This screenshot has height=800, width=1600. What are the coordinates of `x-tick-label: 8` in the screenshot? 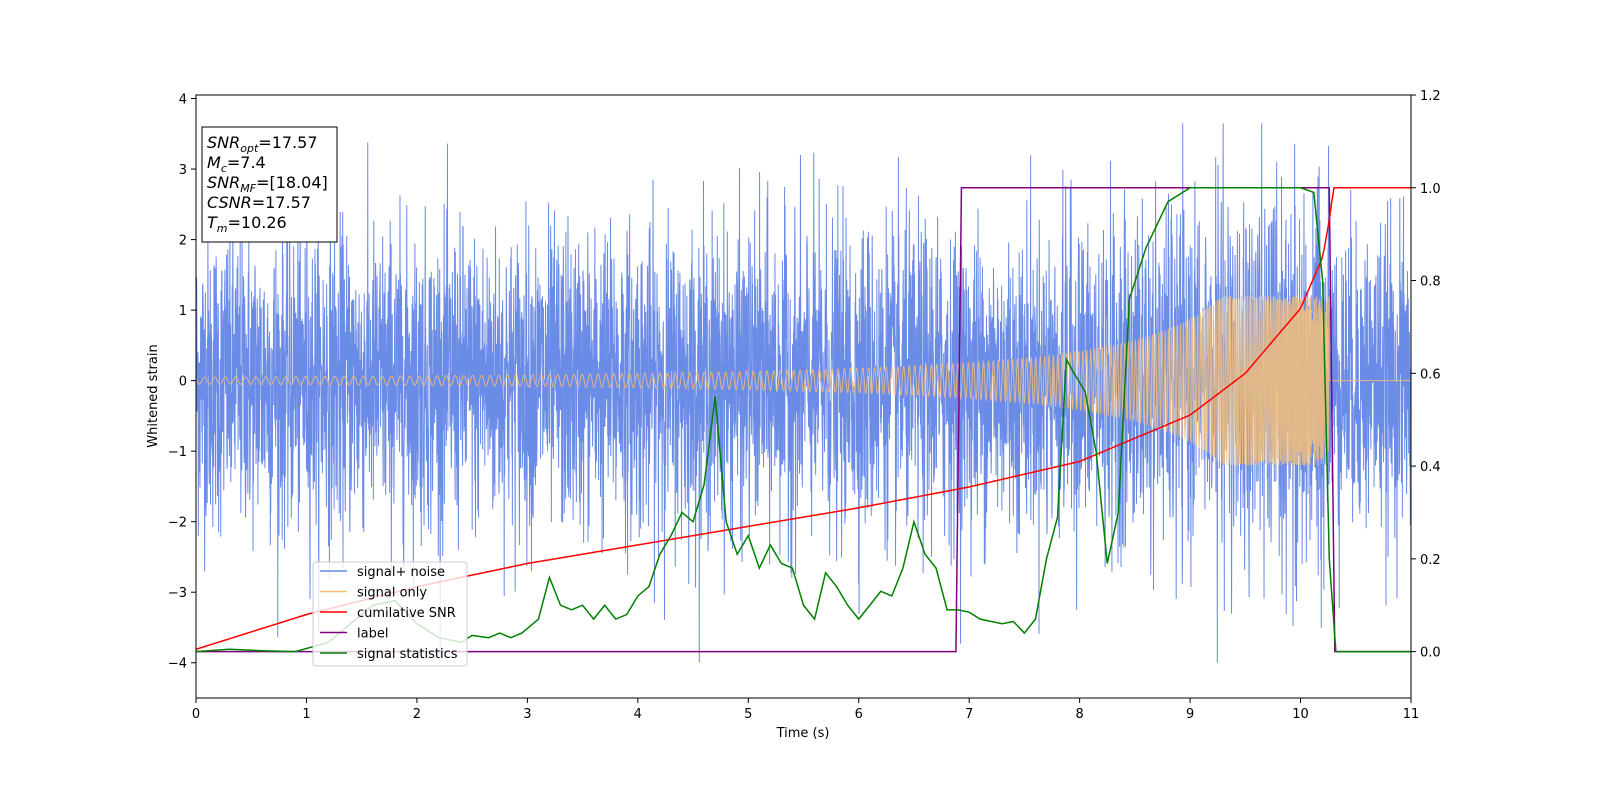 It's located at (1079, 714).